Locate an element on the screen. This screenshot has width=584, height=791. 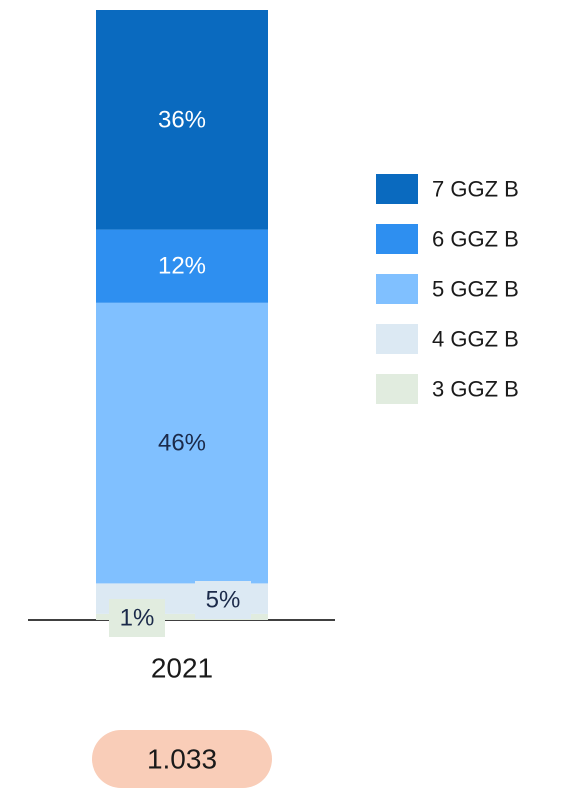
legend-label: 4 GGZ B is located at coordinates (475, 339).